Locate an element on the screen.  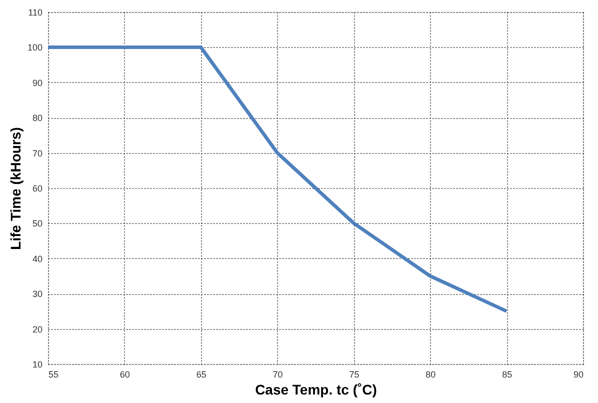
y-tick-label: 20 is located at coordinates (37, 329).